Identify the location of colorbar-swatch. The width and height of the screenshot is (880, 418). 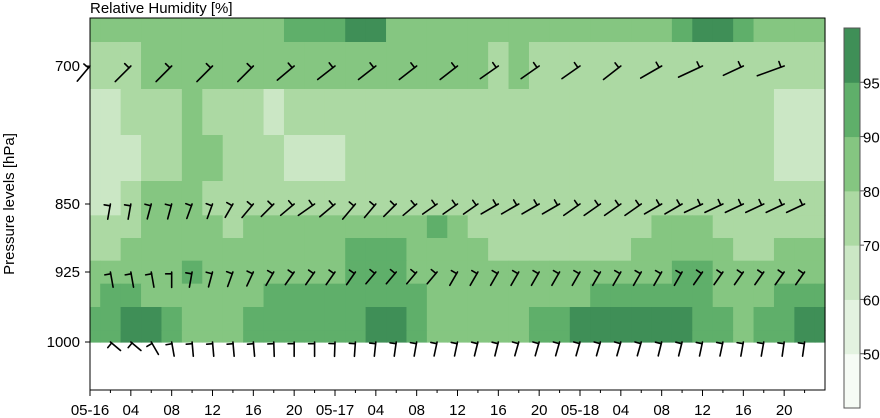
(852, 55).